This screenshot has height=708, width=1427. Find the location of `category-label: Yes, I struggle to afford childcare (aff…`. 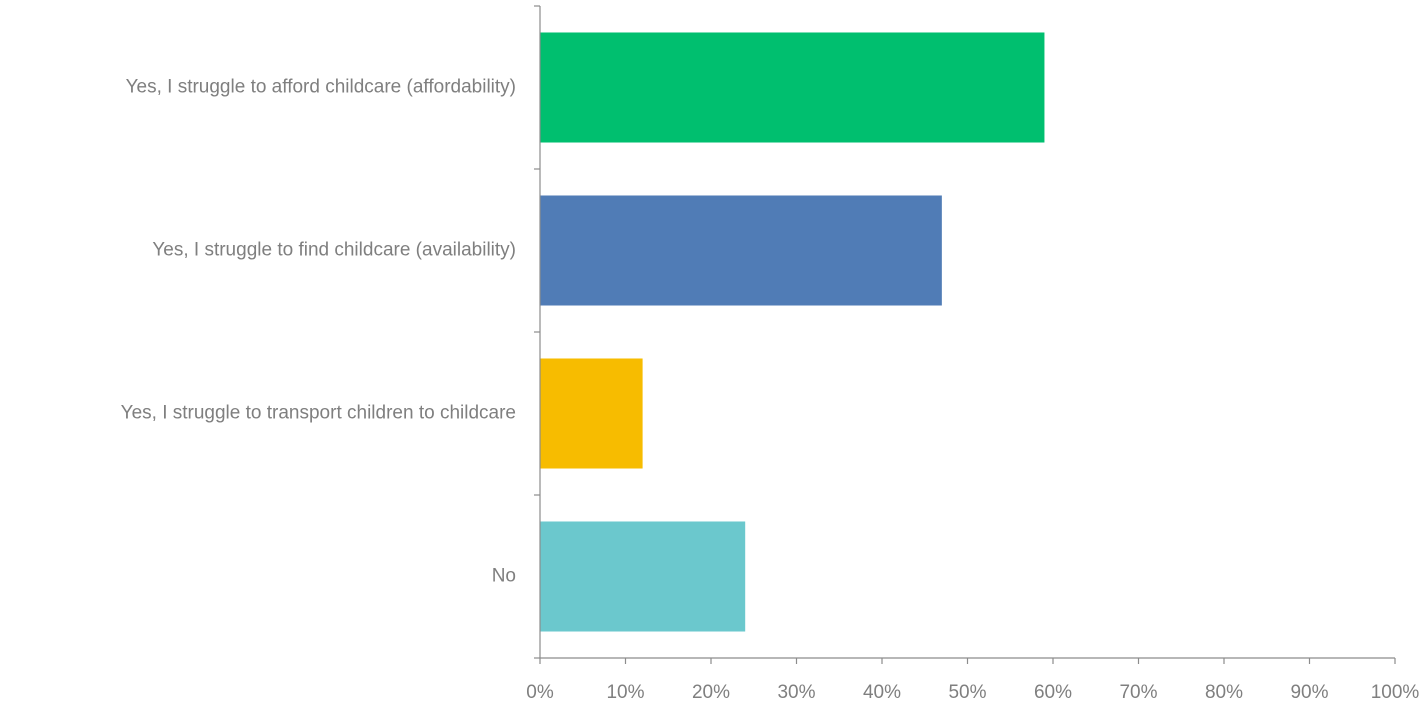

category-label: Yes, I struggle to afford childcare (aff… is located at coordinates (321, 87).